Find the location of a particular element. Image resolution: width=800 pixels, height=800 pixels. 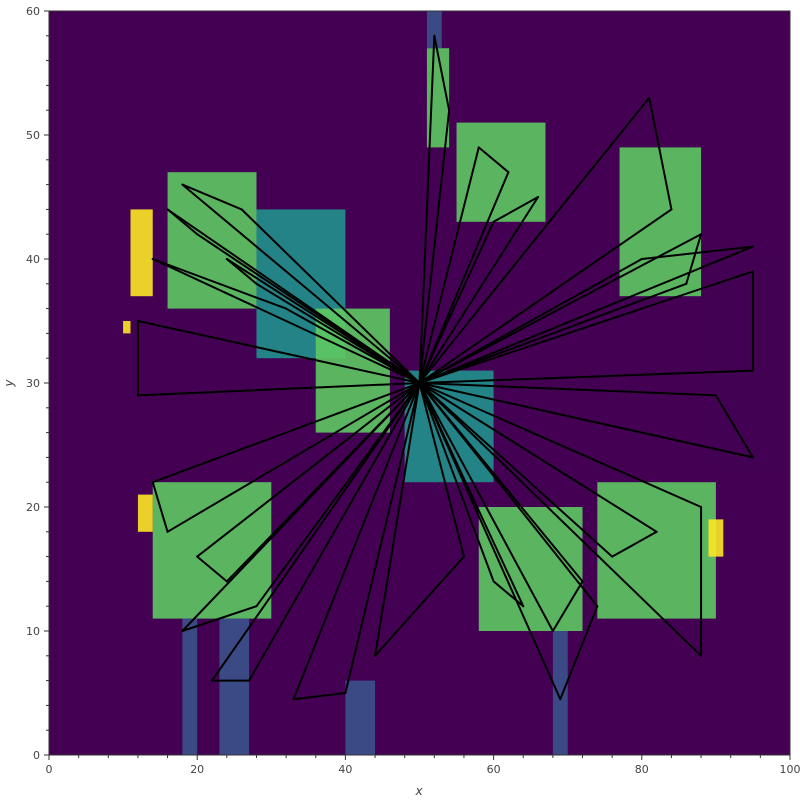

y-tick-label: 20 is located at coordinates (33, 507).